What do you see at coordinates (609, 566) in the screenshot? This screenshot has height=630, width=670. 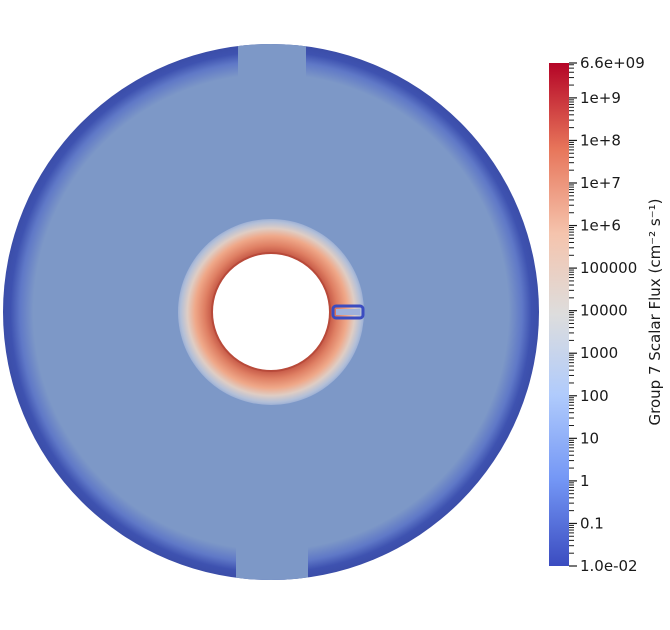 I see `colorbar-tick-label: 1.0e-02` at bounding box center [609, 566].